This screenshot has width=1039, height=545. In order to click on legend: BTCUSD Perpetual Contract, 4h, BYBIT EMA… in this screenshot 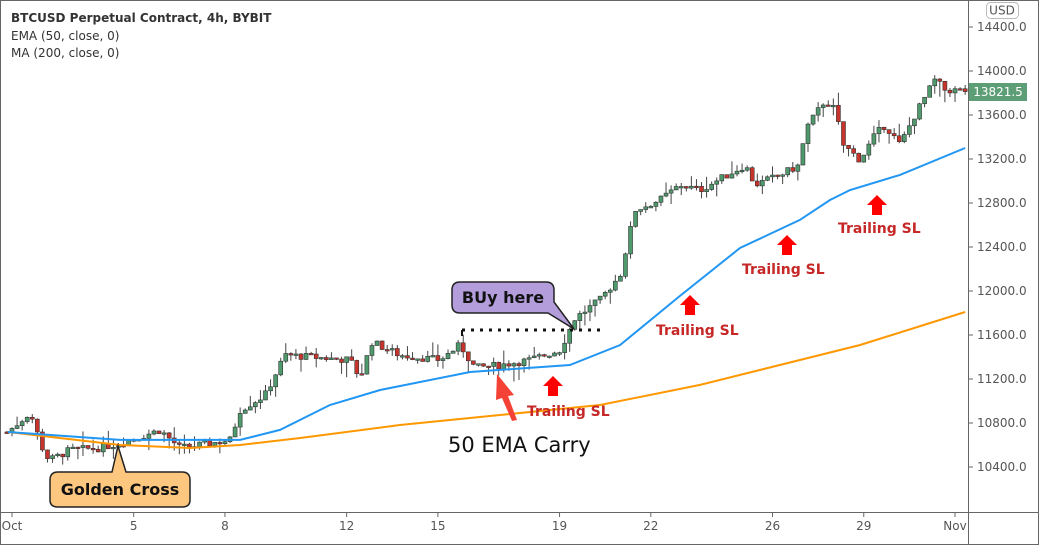, I will do `click(141, 35)`.